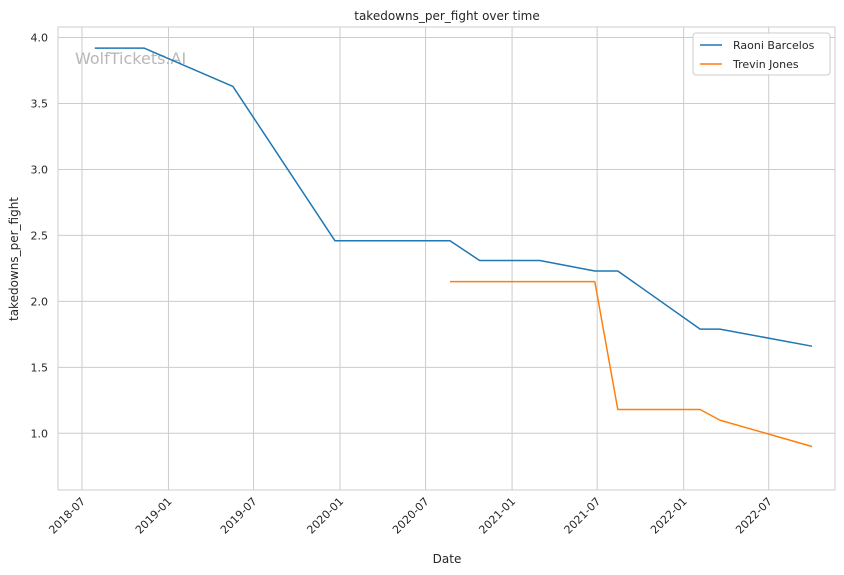 This screenshot has width=844, height=575. I want to click on y-tick-label: 3.0, so click(40, 169).